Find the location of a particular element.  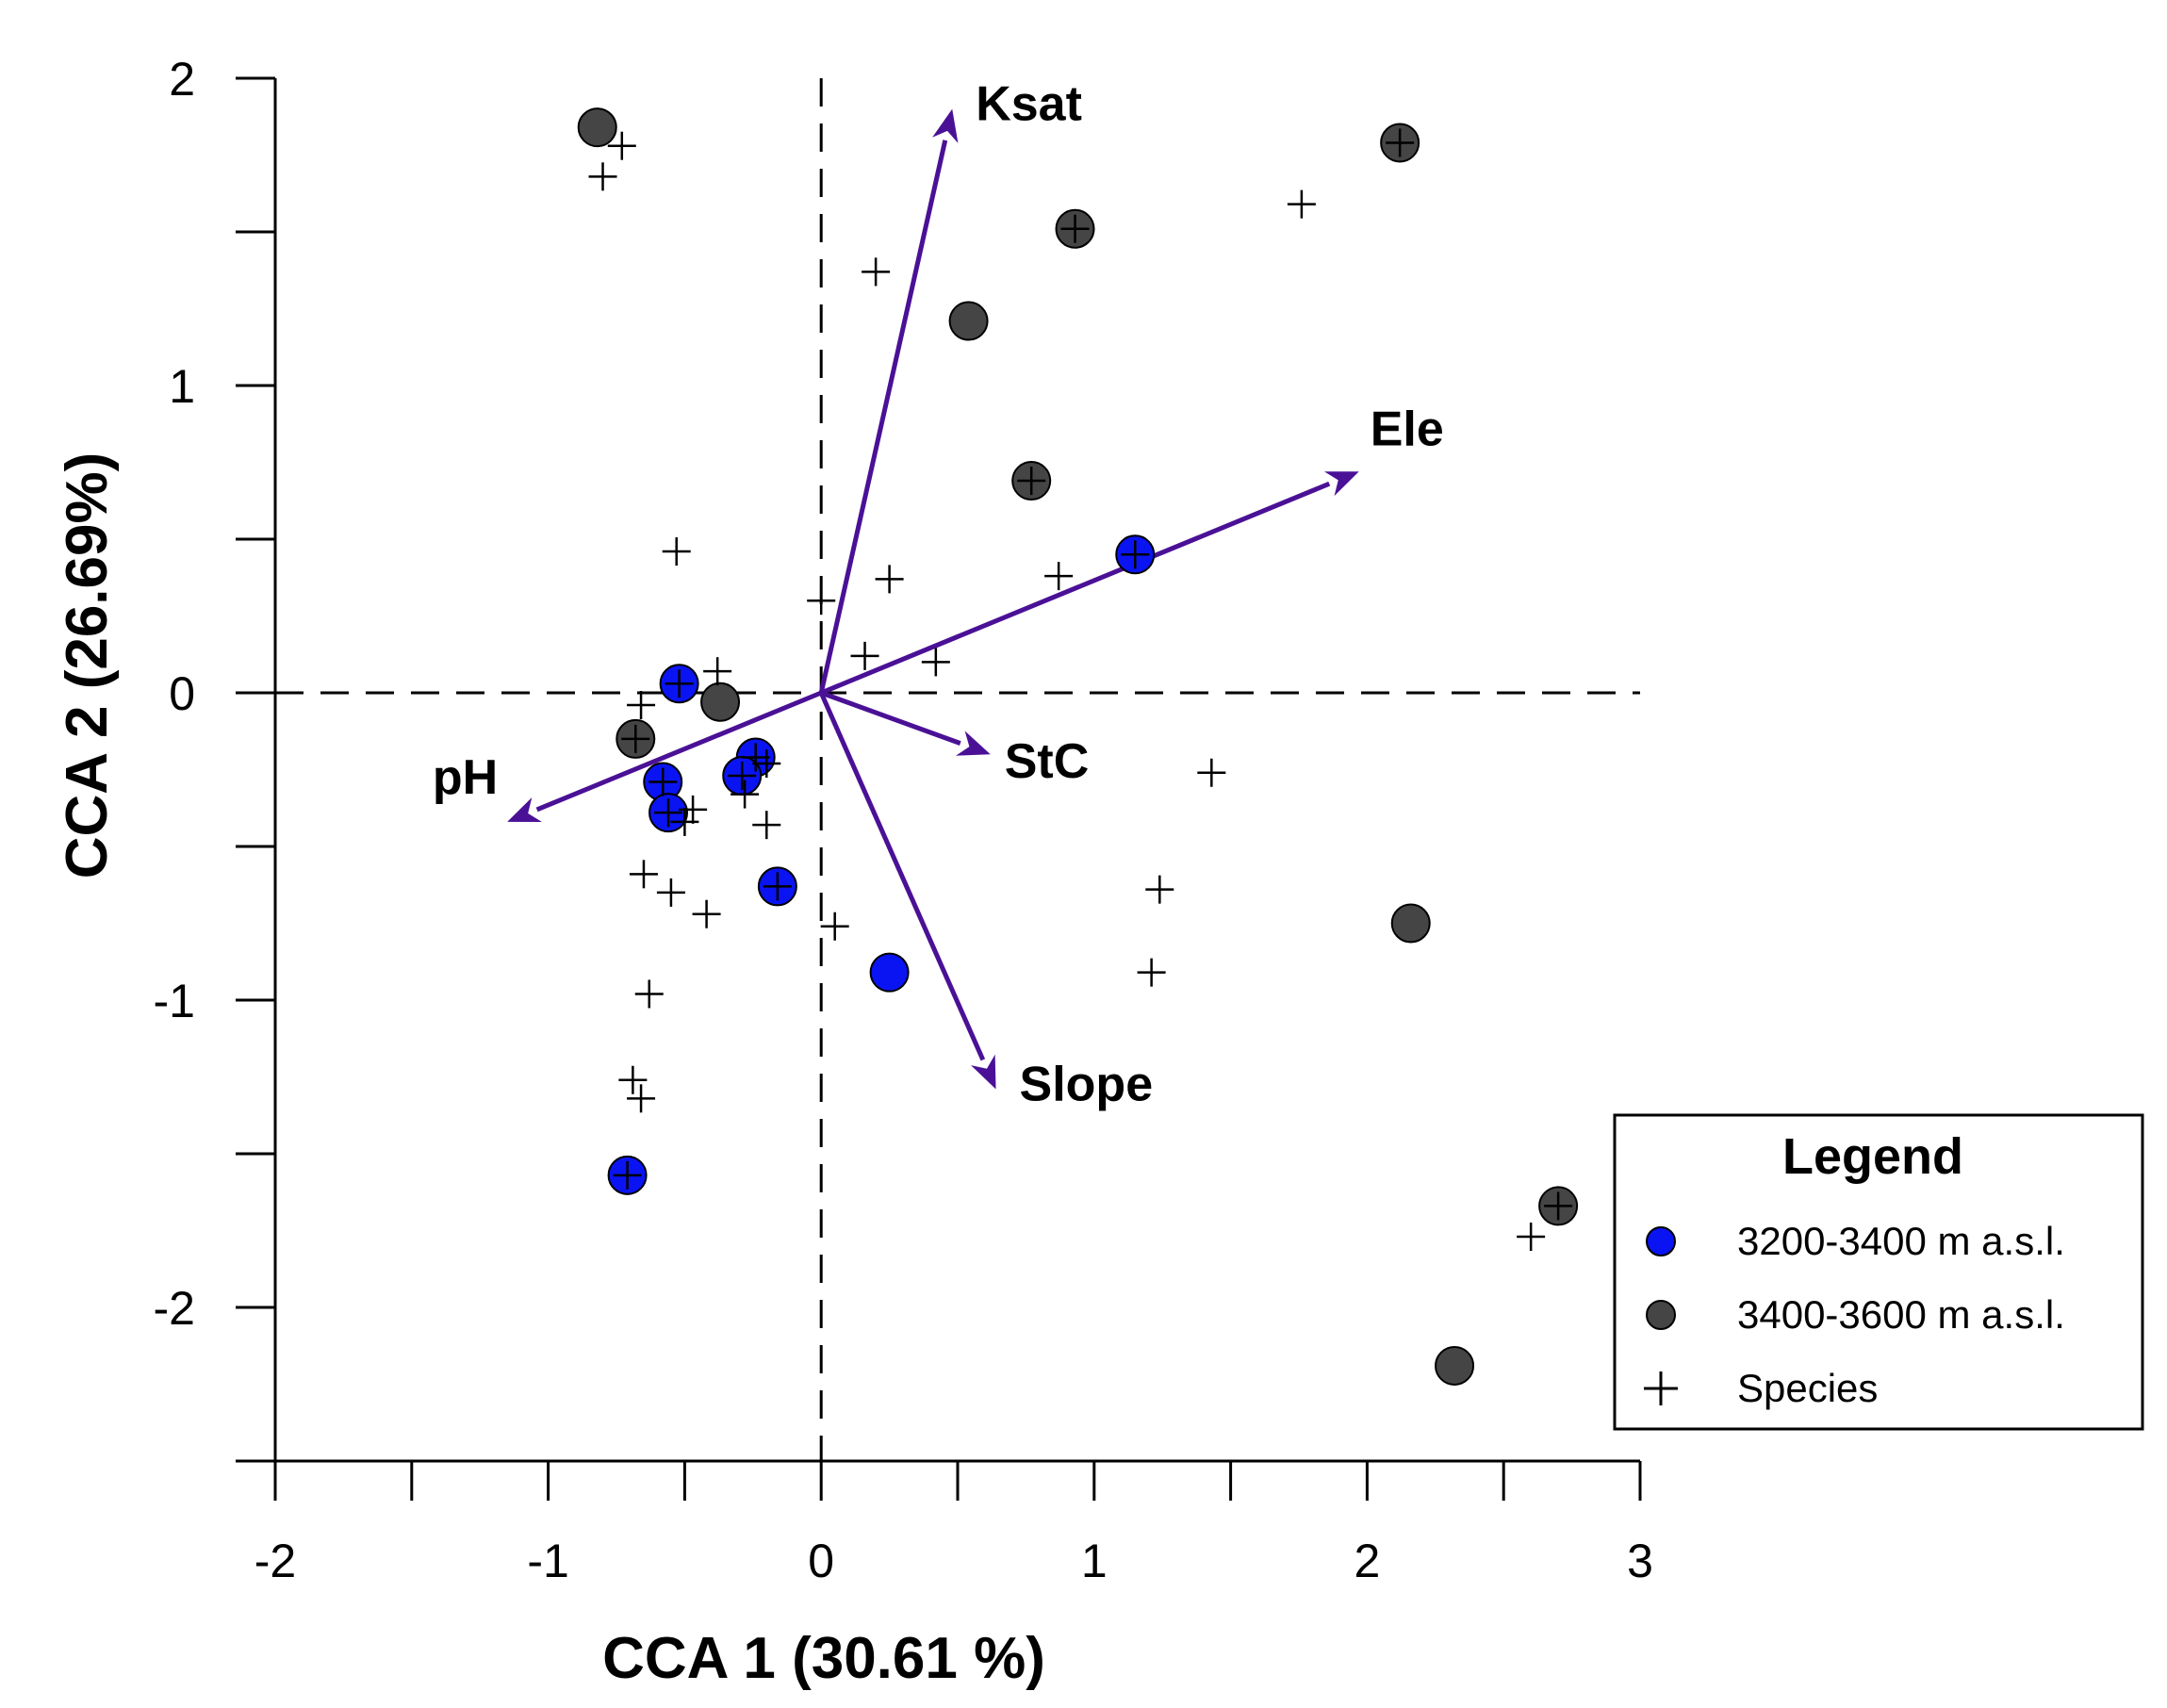

arrow-ksat is located at coordinates (883, 417).